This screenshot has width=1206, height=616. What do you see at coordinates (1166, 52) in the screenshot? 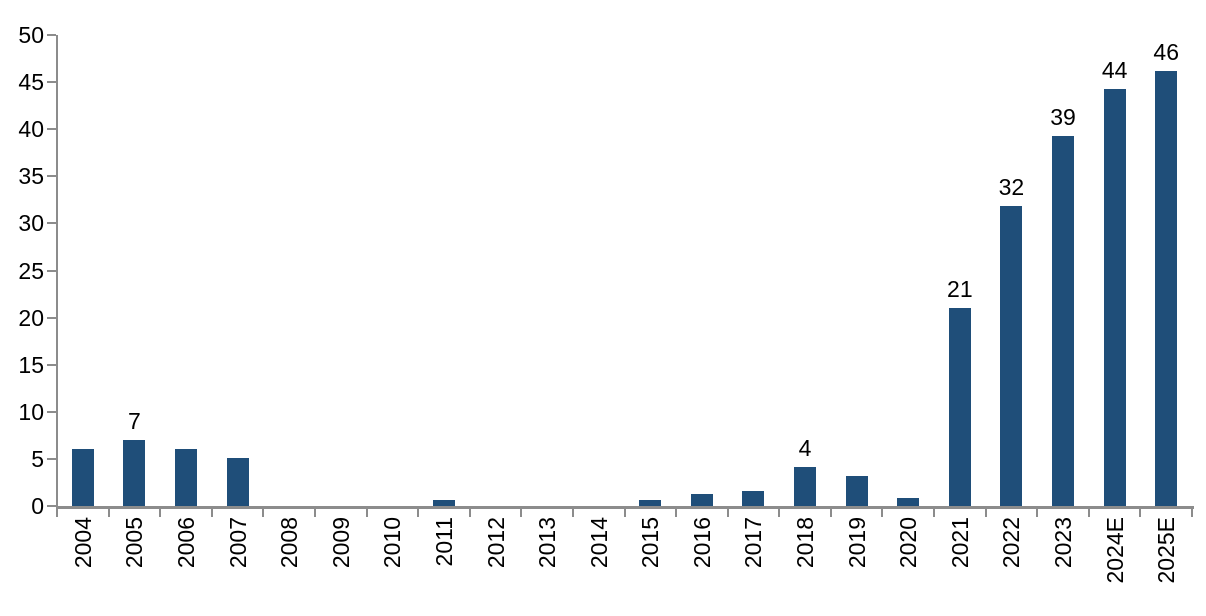
I see `bar-value-label: 46` at bounding box center [1166, 52].